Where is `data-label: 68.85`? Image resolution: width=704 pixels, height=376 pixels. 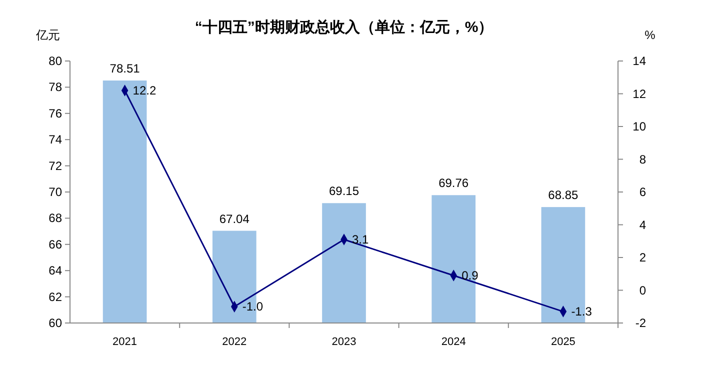
data-label: 68.85 is located at coordinates (563, 195).